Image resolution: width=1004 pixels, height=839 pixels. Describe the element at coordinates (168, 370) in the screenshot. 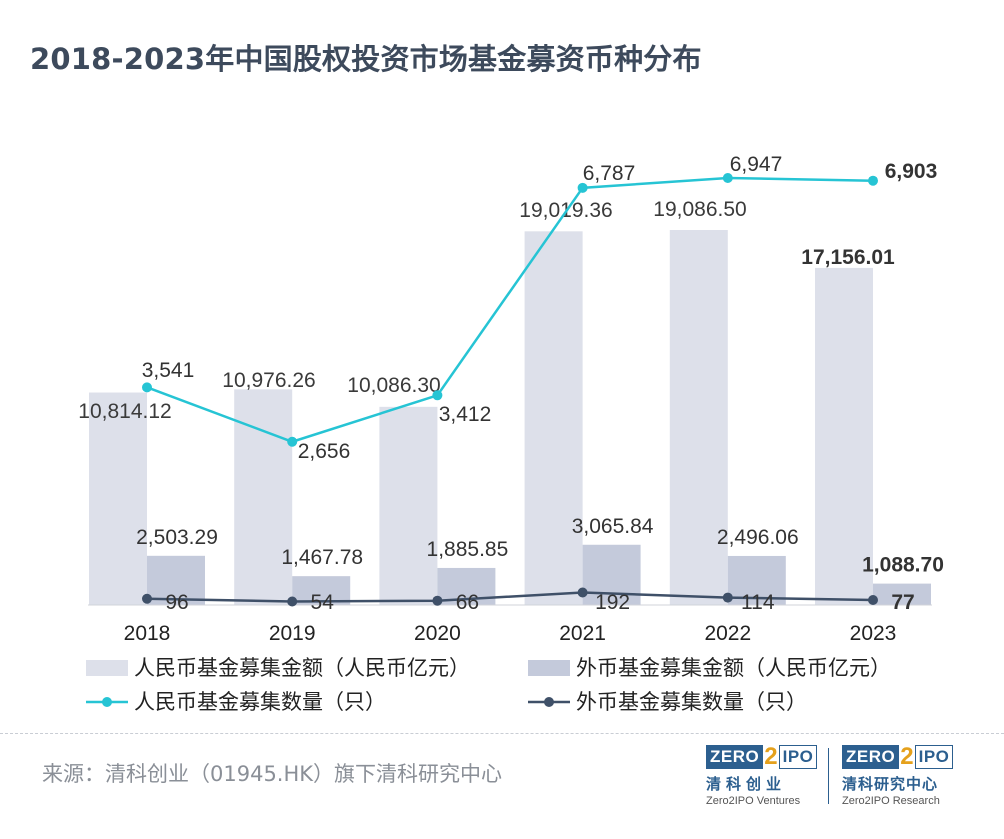

I see `data-label-rmb-count: 3,541` at that location.